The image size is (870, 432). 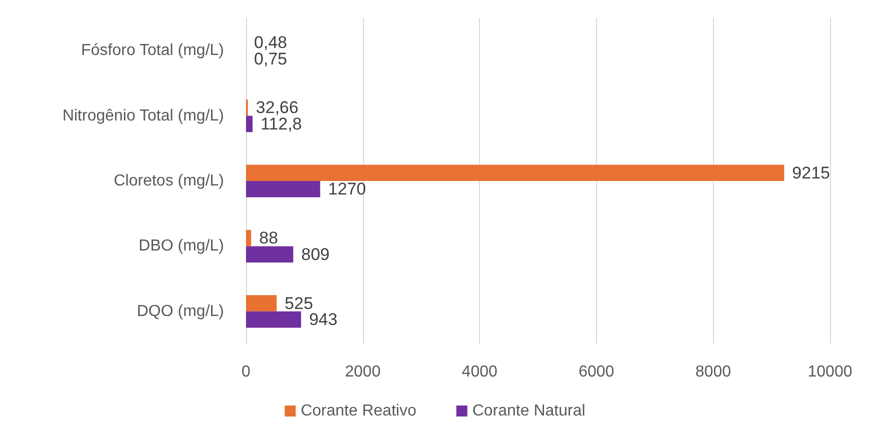 What do you see at coordinates (315, 254) in the screenshot?
I see `data-label: 809` at bounding box center [315, 254].